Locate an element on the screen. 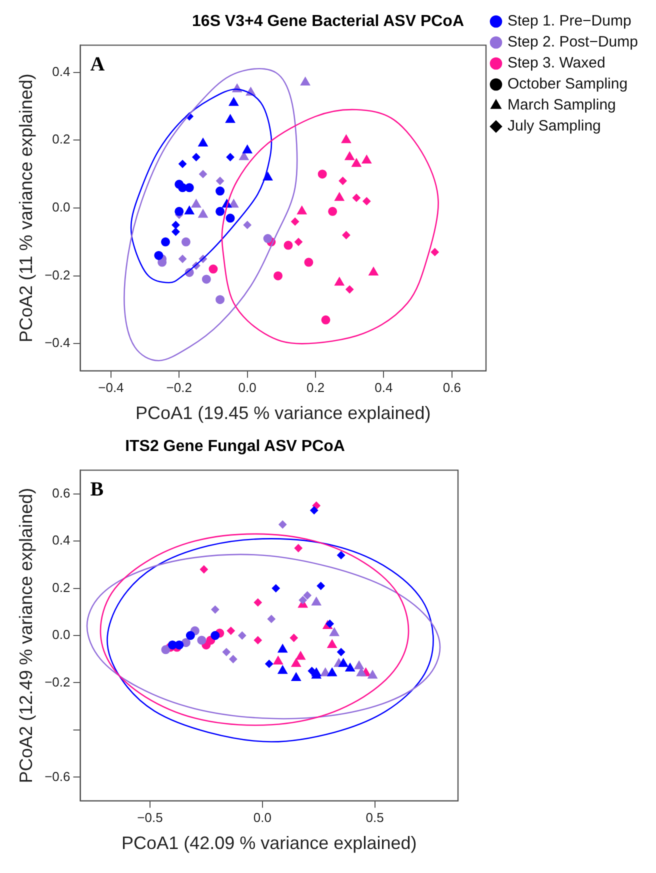 This screenshot has height=873, width=656. x-tick-label: 0.2 is located at coordinates (315, 388).